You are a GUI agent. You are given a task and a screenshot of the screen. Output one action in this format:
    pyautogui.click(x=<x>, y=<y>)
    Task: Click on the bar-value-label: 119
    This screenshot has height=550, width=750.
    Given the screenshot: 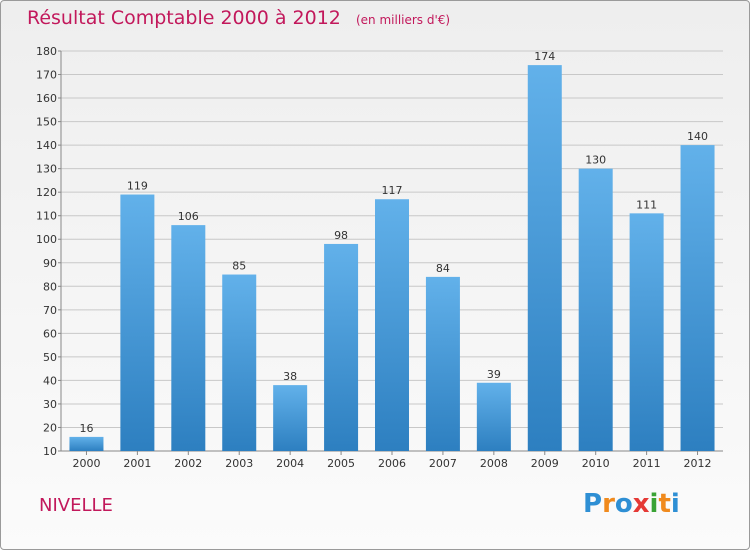 What is the action you would take?
    pyautogui.click(x=137, y=186)
    